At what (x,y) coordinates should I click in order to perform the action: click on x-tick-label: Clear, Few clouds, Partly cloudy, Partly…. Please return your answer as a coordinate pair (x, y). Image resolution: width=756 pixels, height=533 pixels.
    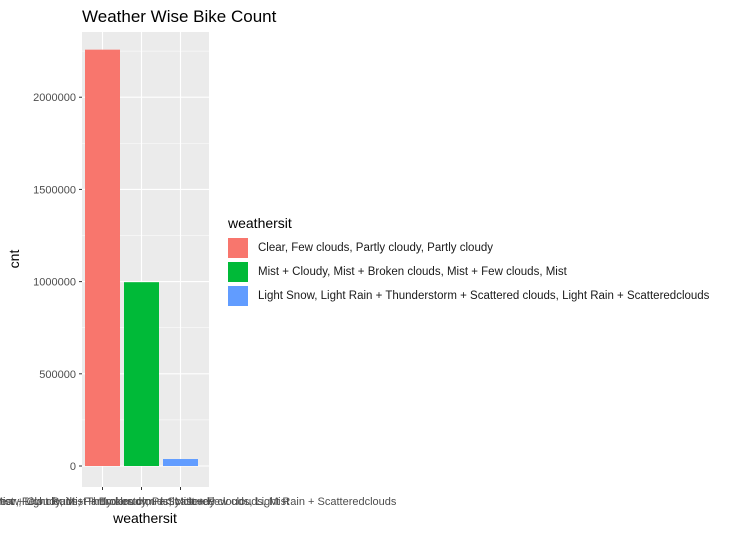
    Looking at the image, I should click on (107, 502).